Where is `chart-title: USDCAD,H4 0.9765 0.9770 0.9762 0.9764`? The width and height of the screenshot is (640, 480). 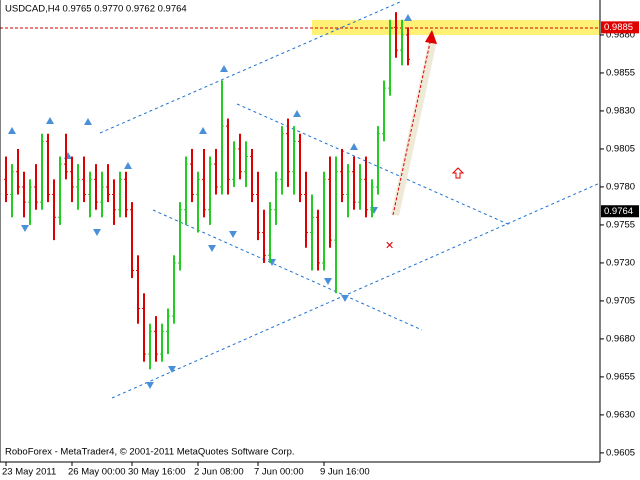 chart-title: USDCAD,H4 0.9765 0.9770 0.9762 0.9764 is located at coordinates (96, 9).